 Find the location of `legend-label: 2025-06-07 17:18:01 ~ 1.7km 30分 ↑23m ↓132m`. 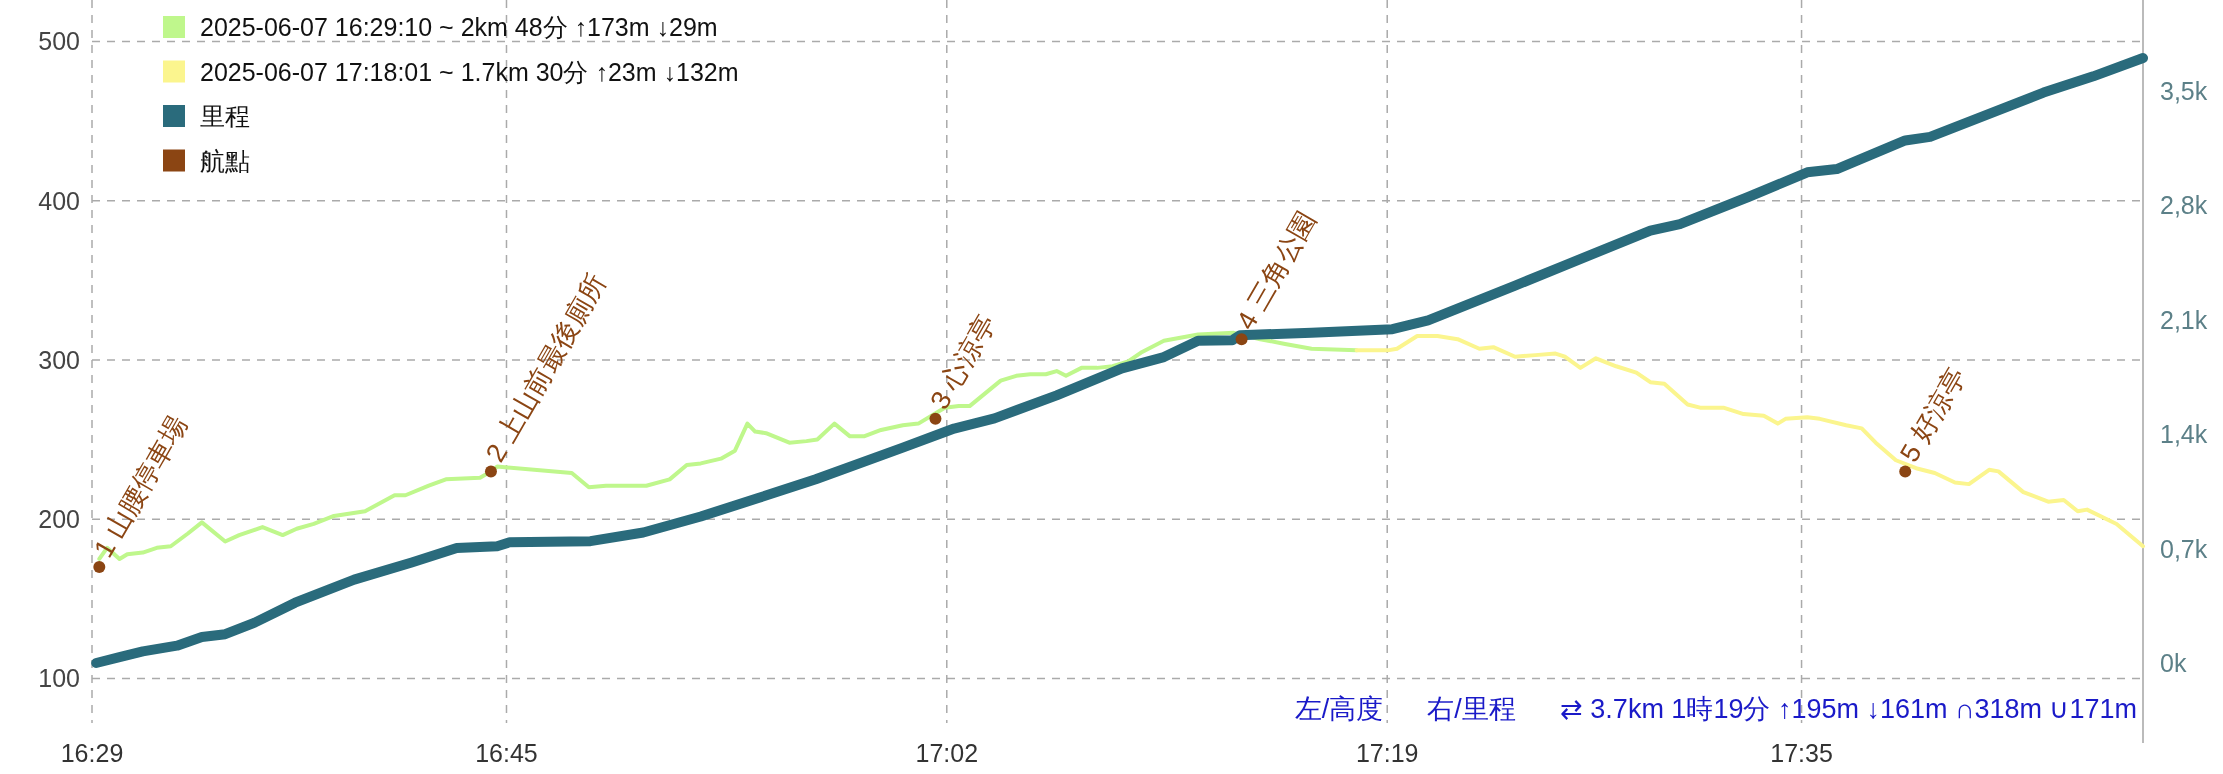

legend-label: 2025-06-07 17:18:01 ~ 1.7km 30分 ↑23m ↓132m is located at coordinates (469, 71).